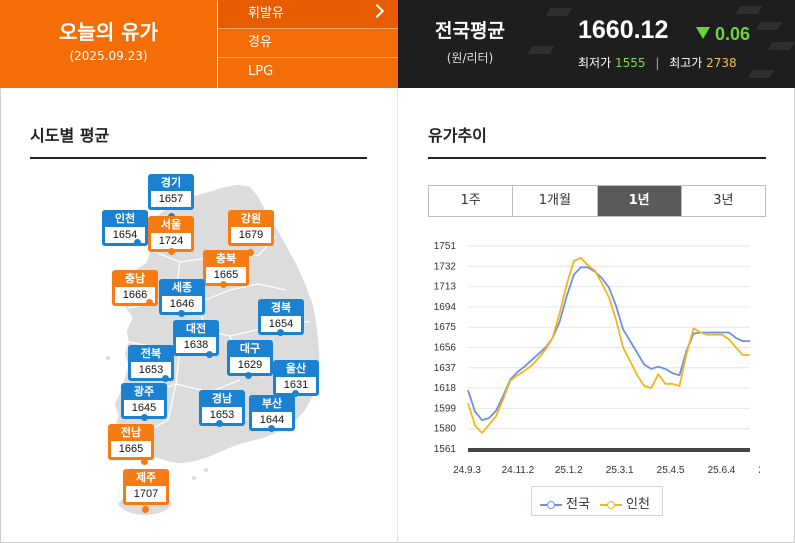  Describe the element at coordinates (722, 470) in the screenshot. I see `x-tick-label: 25.6.4` at that location.